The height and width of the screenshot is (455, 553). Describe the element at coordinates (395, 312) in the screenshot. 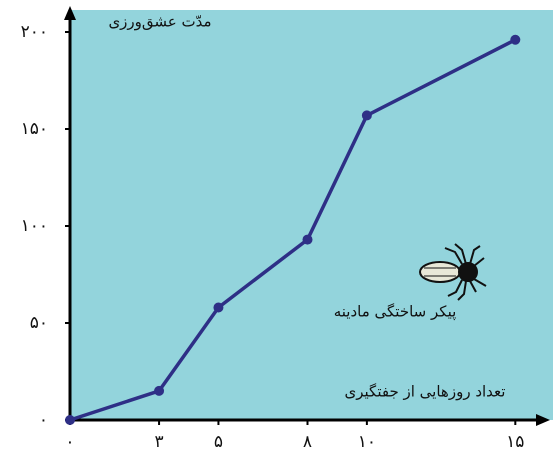

I see `annotation: پیکر ساختگی مادینه` at that location.